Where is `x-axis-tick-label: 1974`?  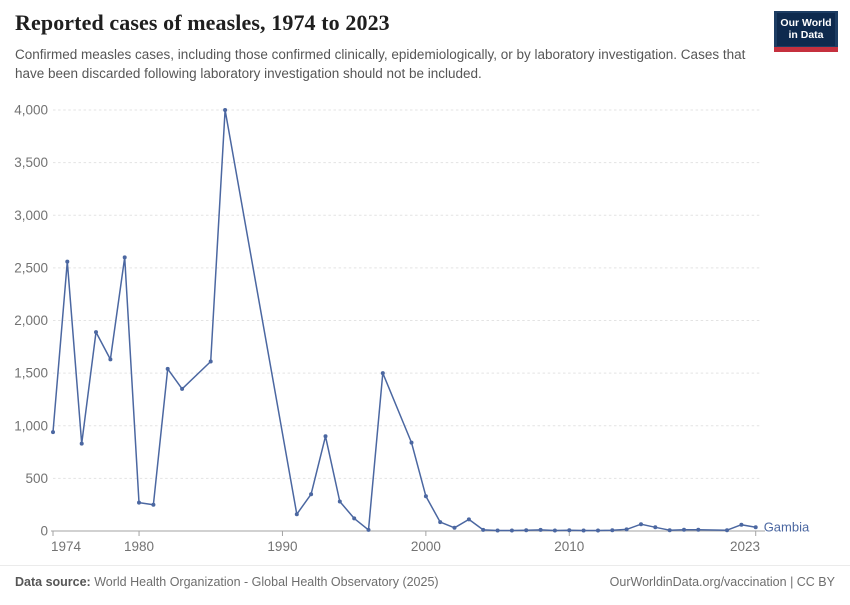 x-axis-tick-label: 1974 is located at coordinates (66, 546).